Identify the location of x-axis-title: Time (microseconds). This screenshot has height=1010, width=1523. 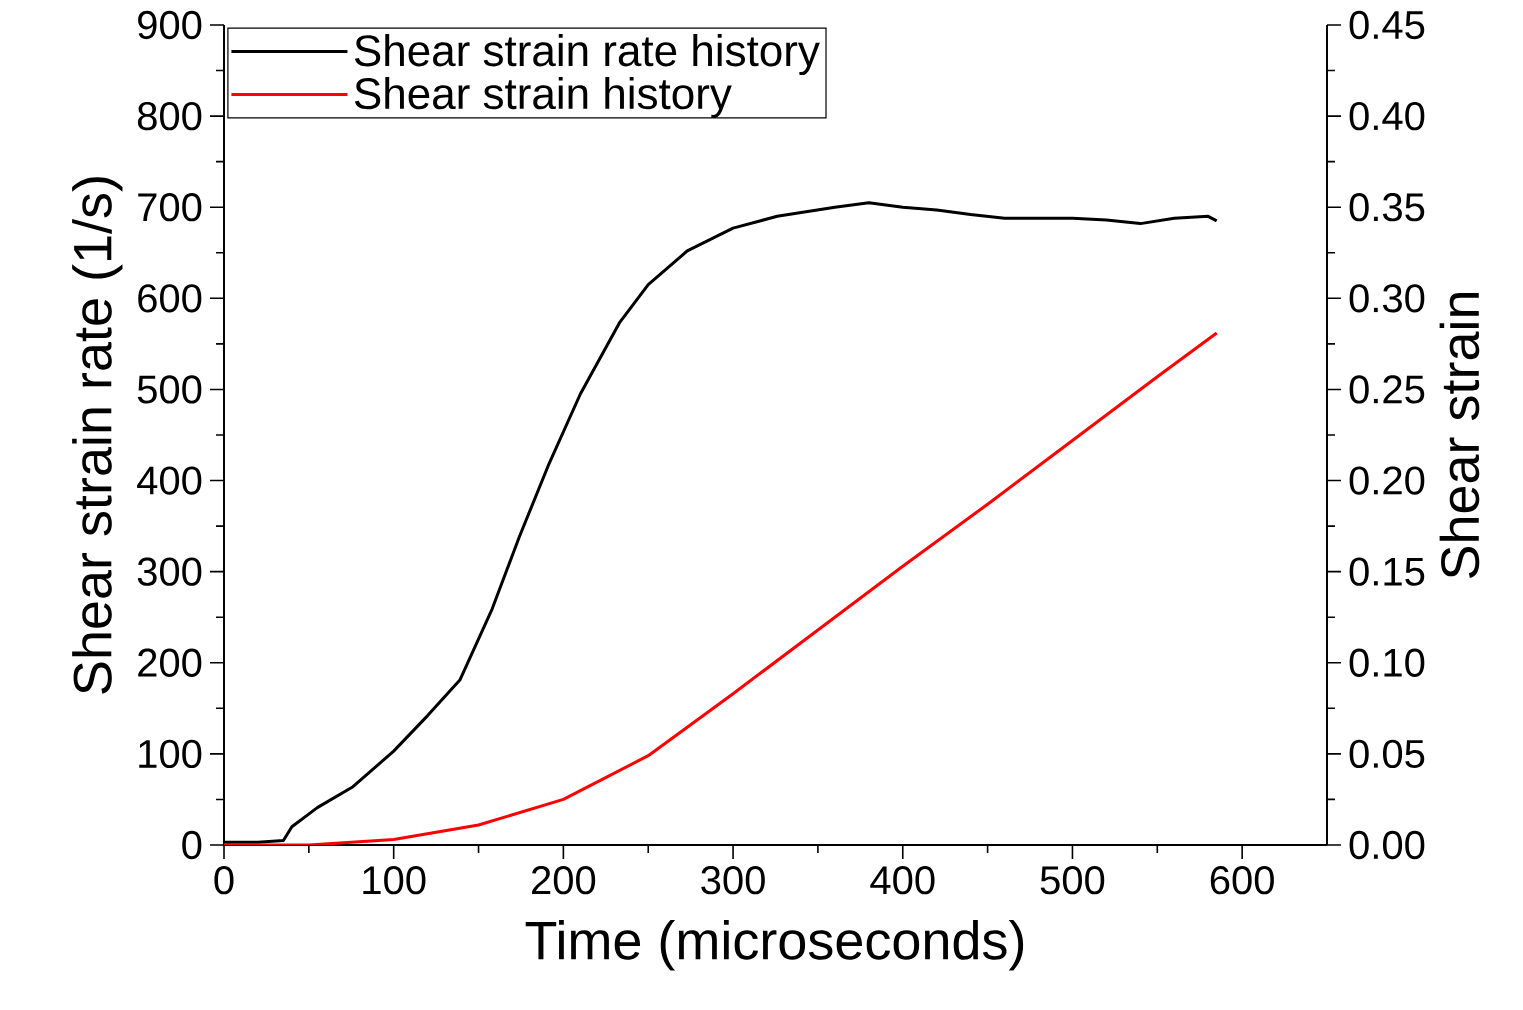
(774, 945).